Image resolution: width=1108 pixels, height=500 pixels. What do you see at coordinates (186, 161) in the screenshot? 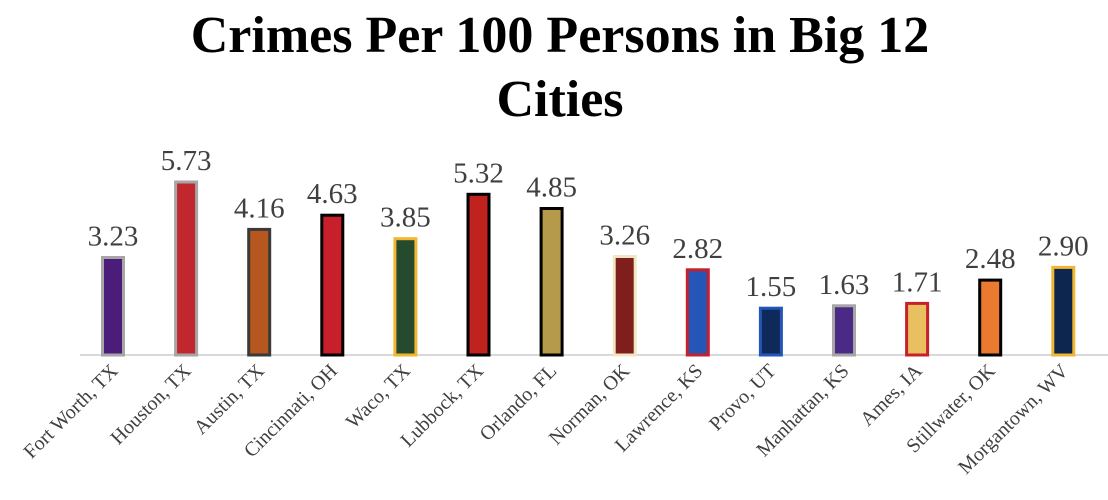
I see `value-label-1: 5.73` at bounding box center [186, 161].